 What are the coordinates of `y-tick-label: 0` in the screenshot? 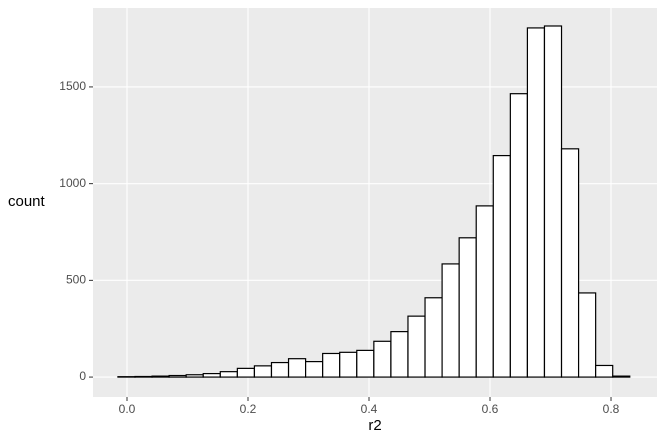 It's located at (82, 376).